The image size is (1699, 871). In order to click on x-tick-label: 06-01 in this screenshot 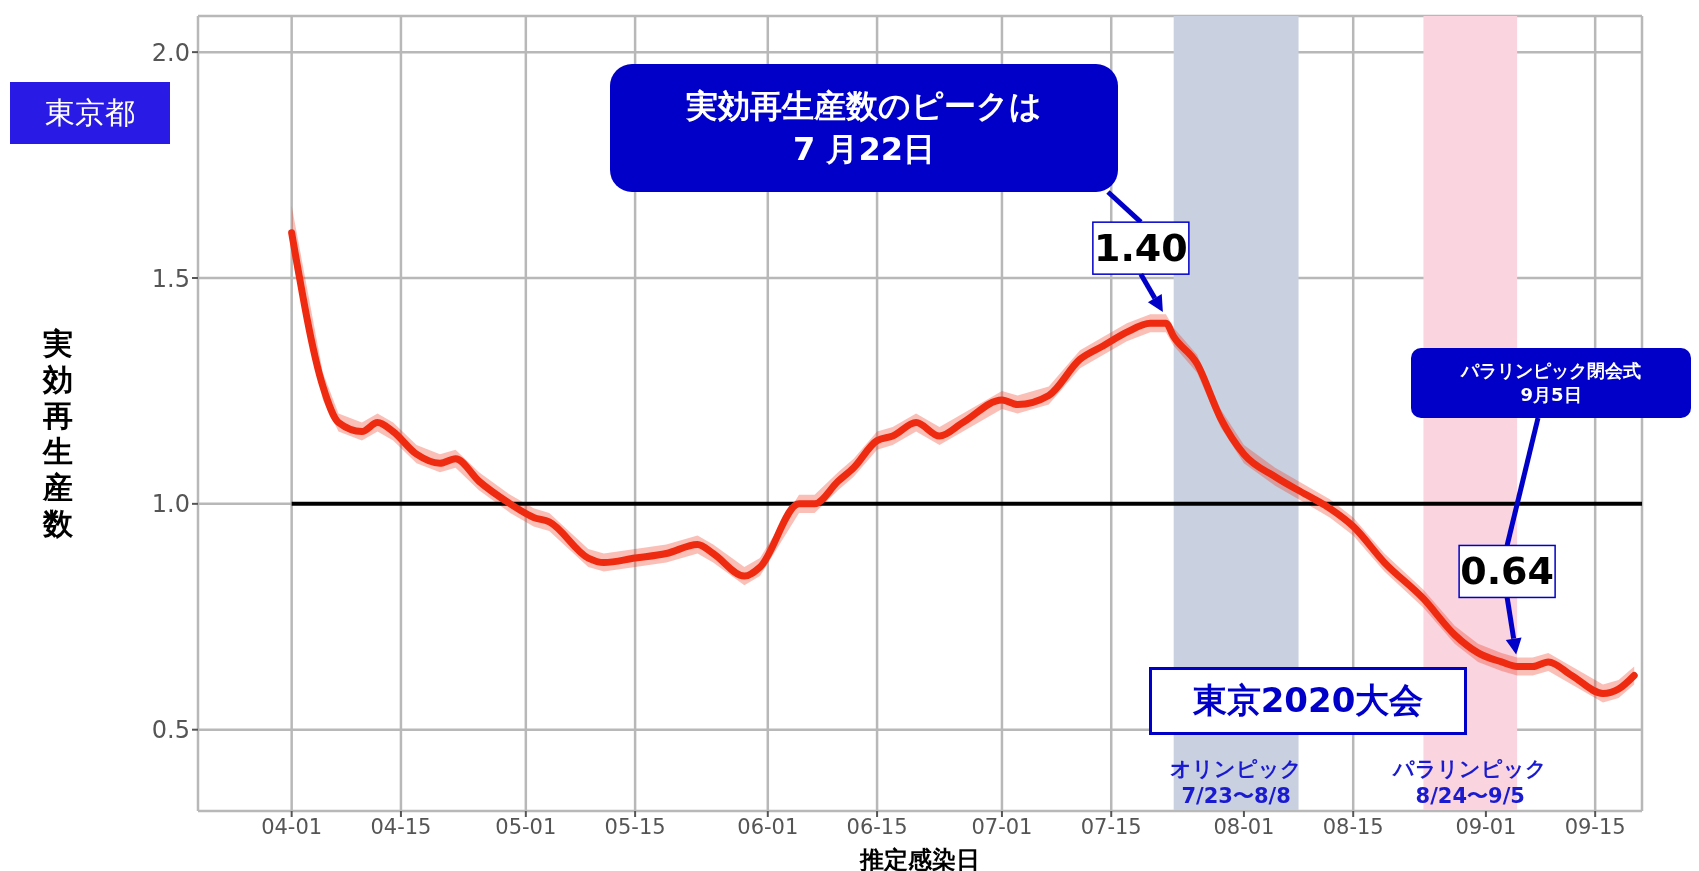, I will do `click(768, 826)`.